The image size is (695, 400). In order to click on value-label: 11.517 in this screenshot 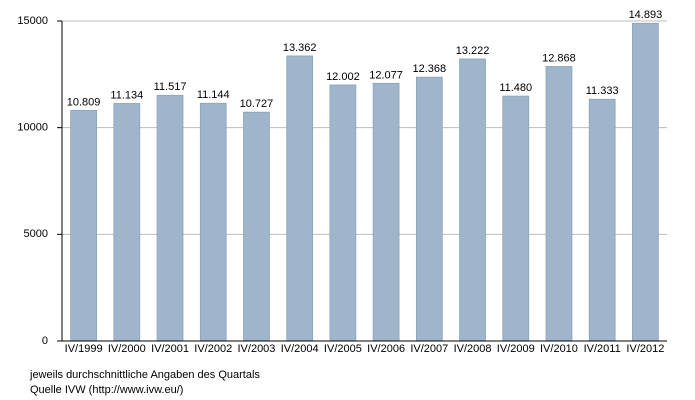, I will do `click(170, 87)`.